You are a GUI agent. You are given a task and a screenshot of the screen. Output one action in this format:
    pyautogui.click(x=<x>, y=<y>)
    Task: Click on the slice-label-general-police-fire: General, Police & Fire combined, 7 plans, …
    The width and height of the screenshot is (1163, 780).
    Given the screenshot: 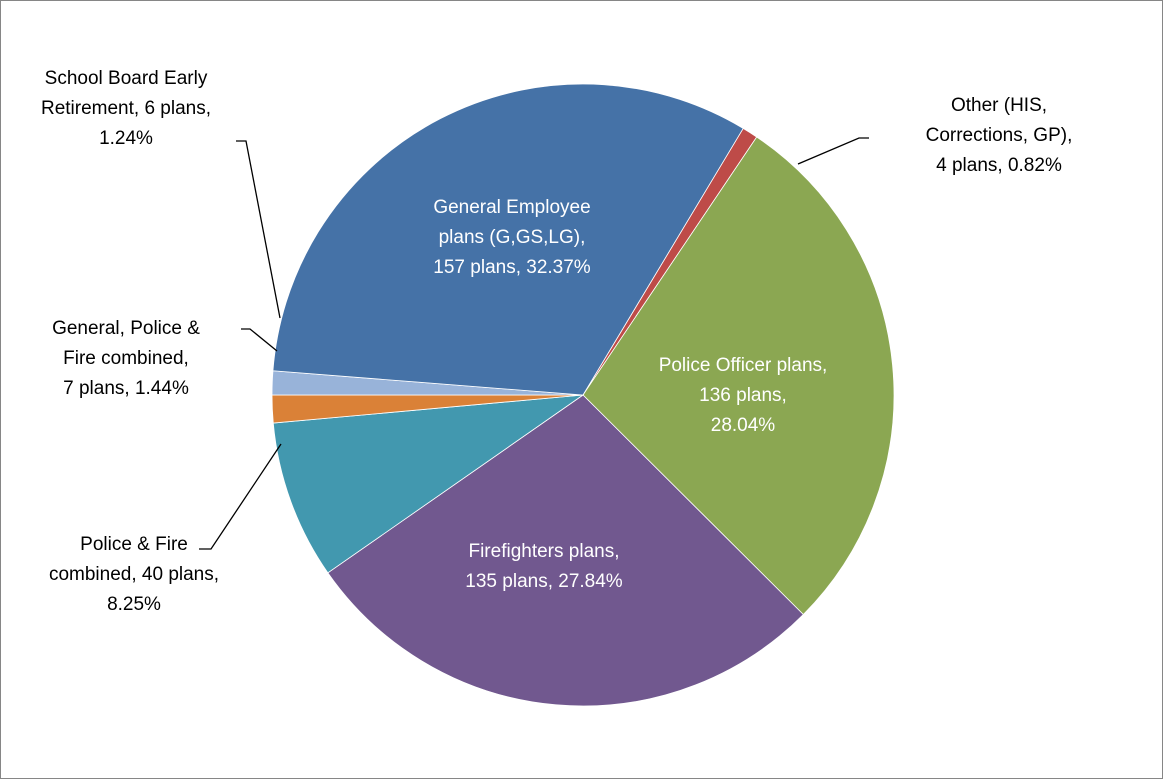 What is the action you would take?
    pyautogui.click(x=126, y=358)
    